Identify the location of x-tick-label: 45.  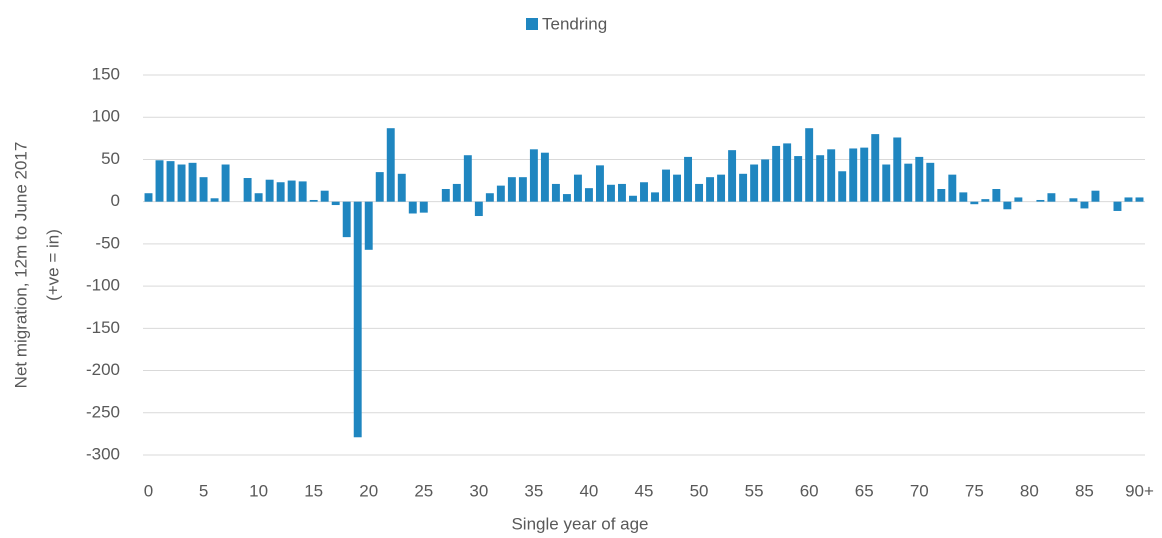
(644, 490).